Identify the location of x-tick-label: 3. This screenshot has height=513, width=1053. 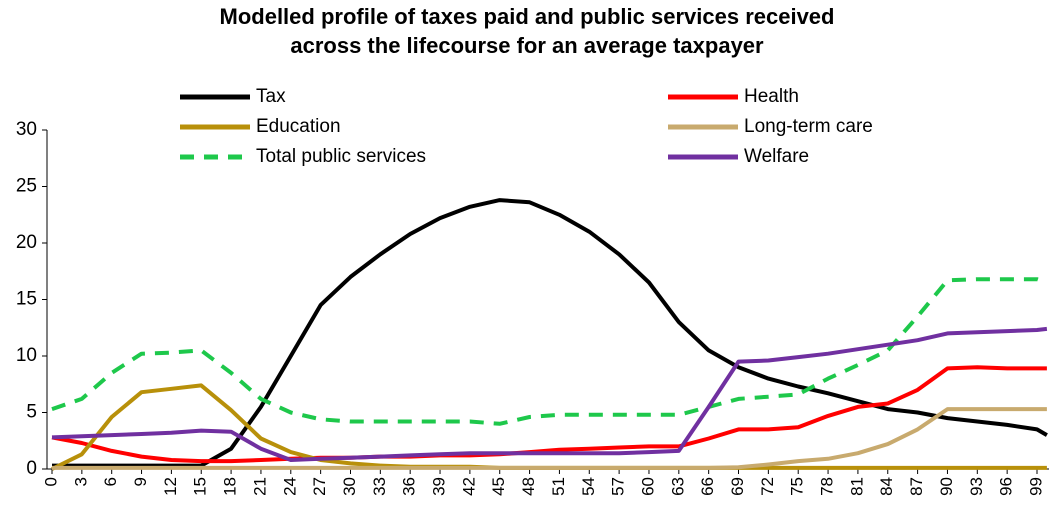
(80, 481).